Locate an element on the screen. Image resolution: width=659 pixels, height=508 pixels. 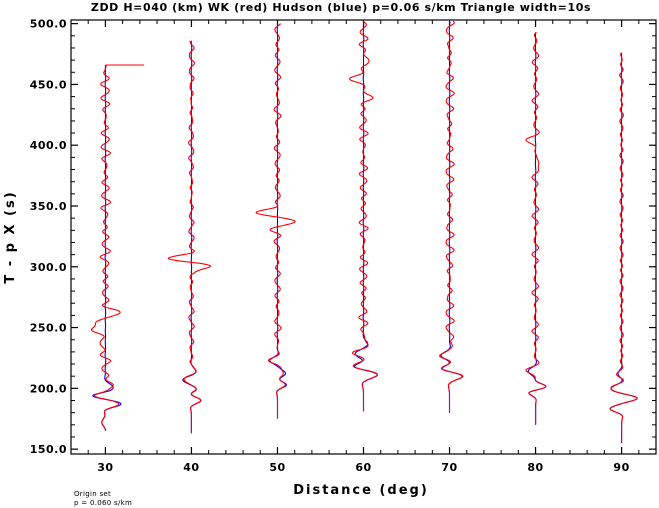
trace-70-deg is located at coordinates (451, 216).